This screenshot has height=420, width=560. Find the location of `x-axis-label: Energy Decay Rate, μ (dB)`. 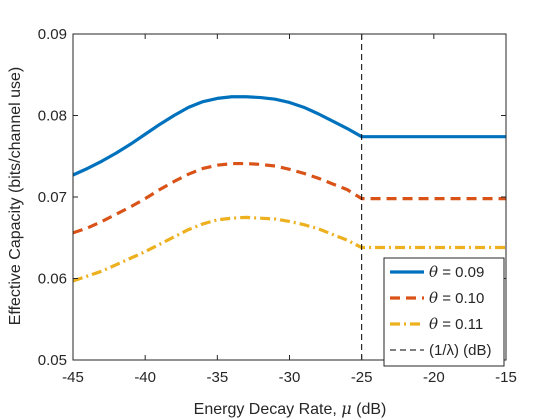

x-axis-label: Energy Decay Rate, μ (dB) is located at coordinates (290, 408).